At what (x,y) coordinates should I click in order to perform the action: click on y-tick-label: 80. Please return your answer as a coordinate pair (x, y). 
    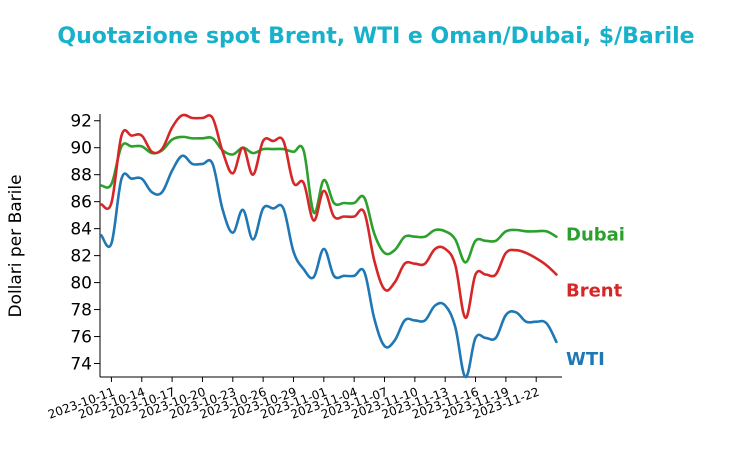
    Looking at the image, I should click on (81, 284).